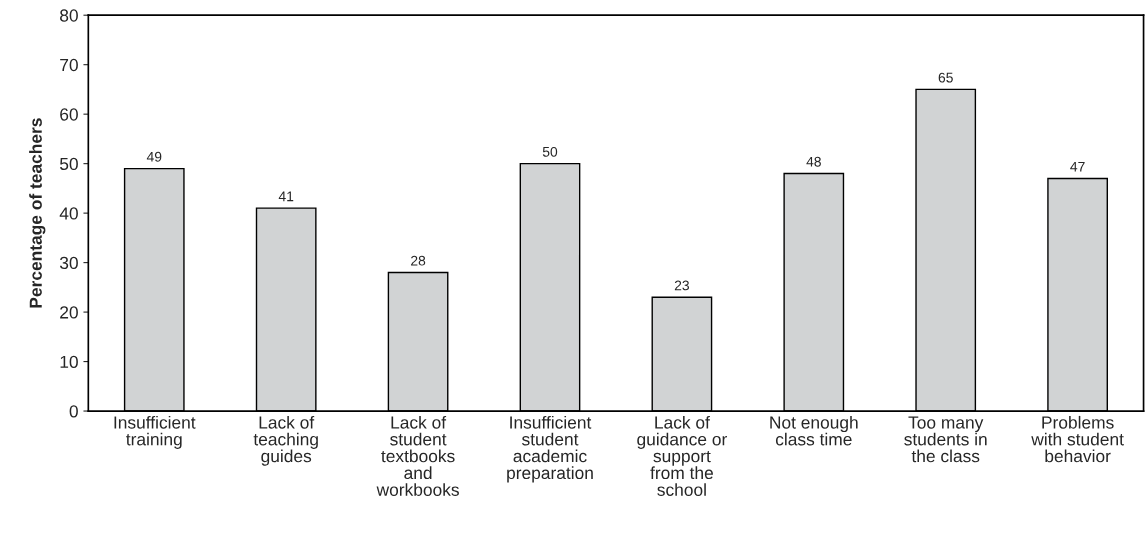 Image resolution: width=1147 pixels, height=543 pixels. What do you see at coordinates (73, 411) in the screenshot?
I see `y-tick-label: 0` at bounding box center [73, 411].